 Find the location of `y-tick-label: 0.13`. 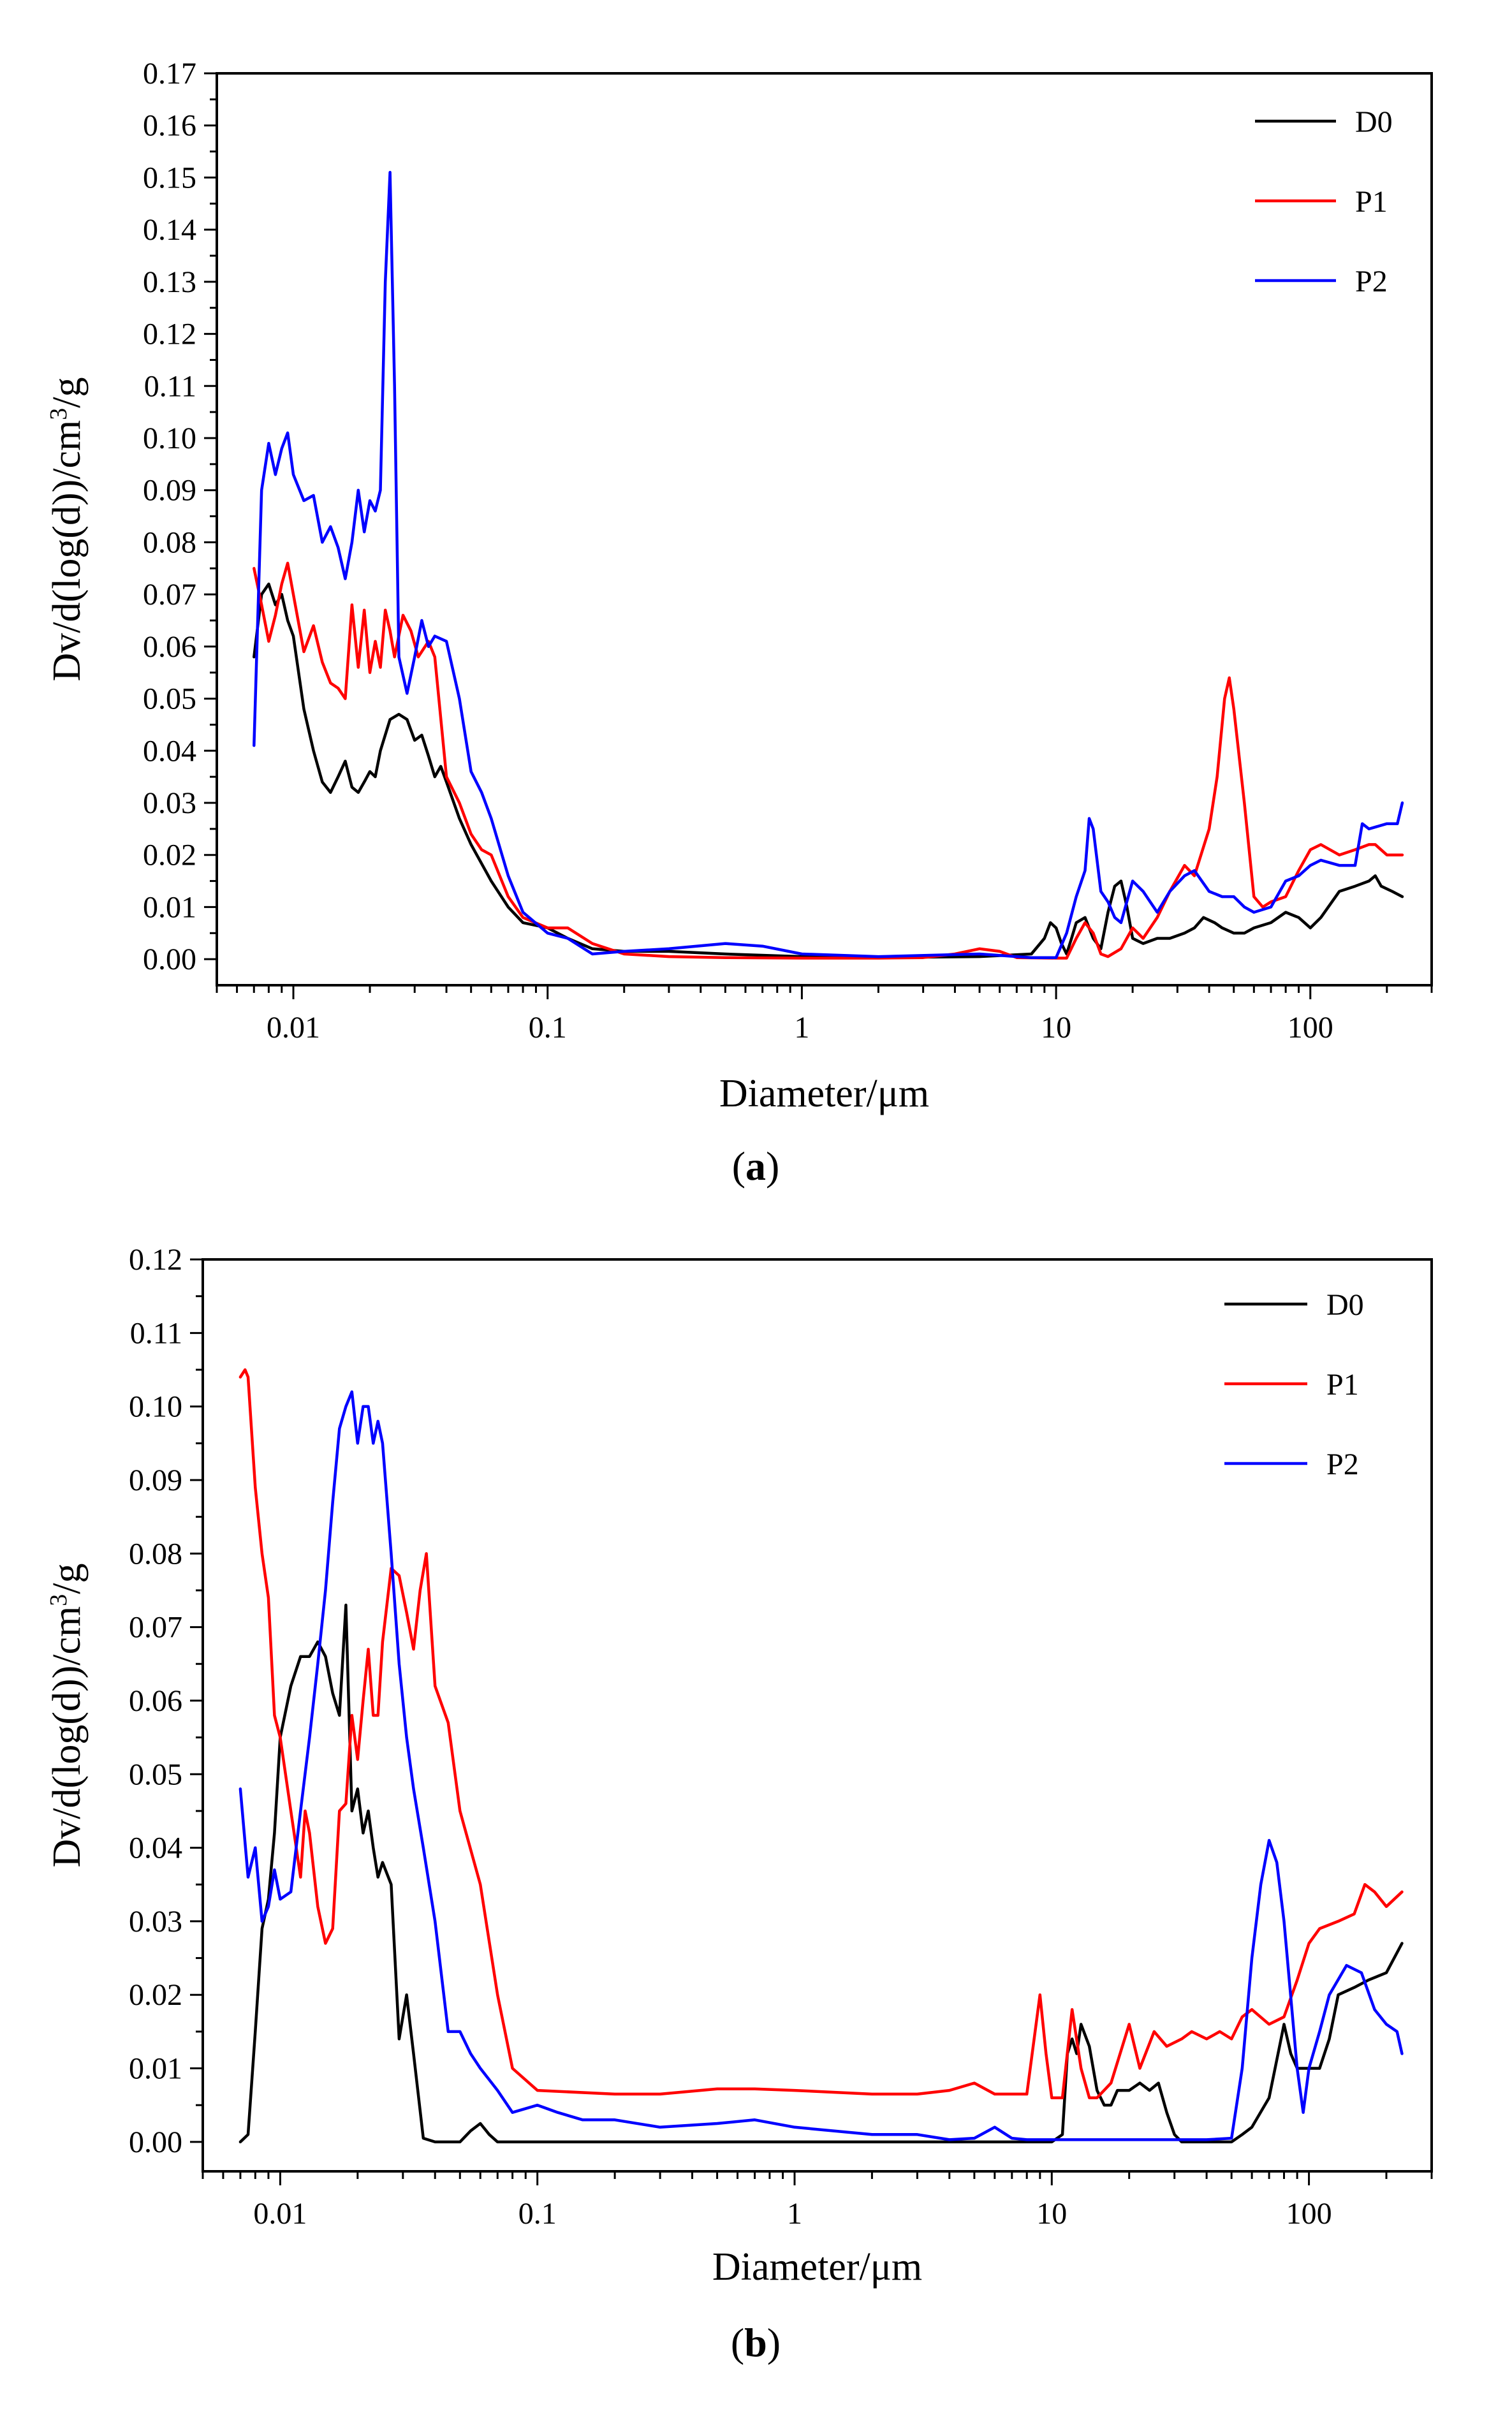

y-tick-label: 0.13 is located at coordinates (169, 282).